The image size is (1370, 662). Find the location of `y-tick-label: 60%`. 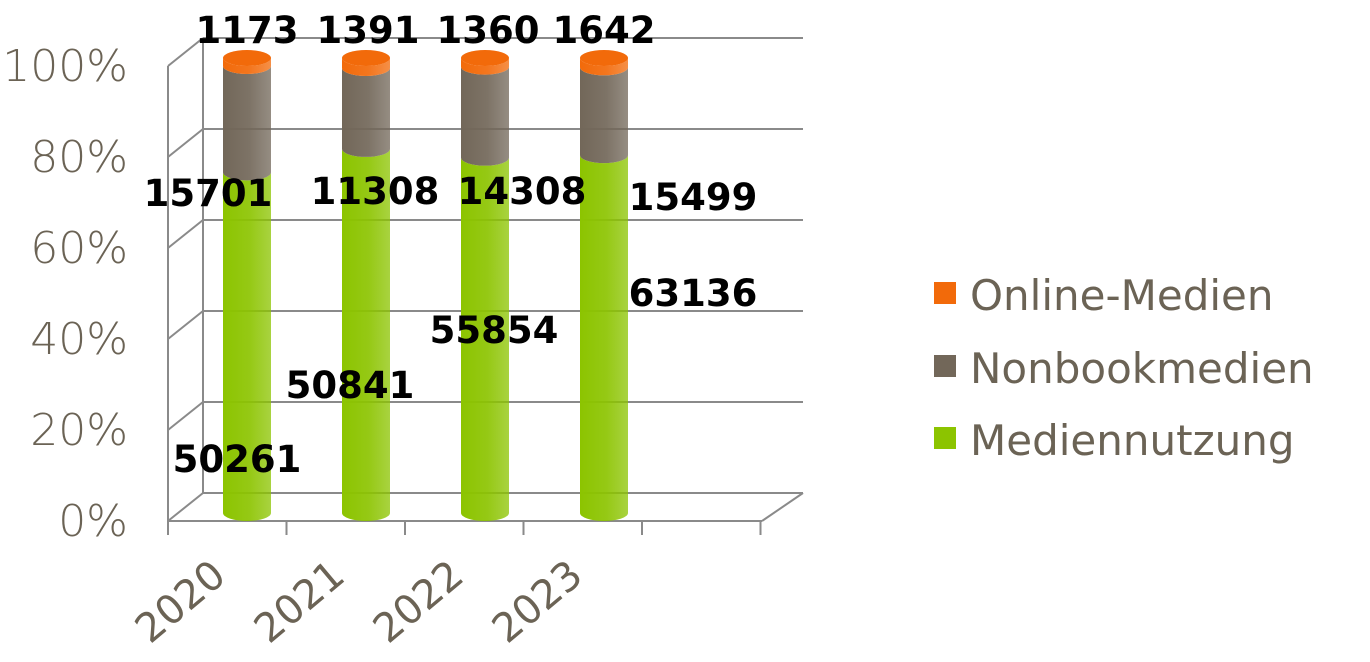

y-tick-label: 60% is located at coordinates (79, 248).